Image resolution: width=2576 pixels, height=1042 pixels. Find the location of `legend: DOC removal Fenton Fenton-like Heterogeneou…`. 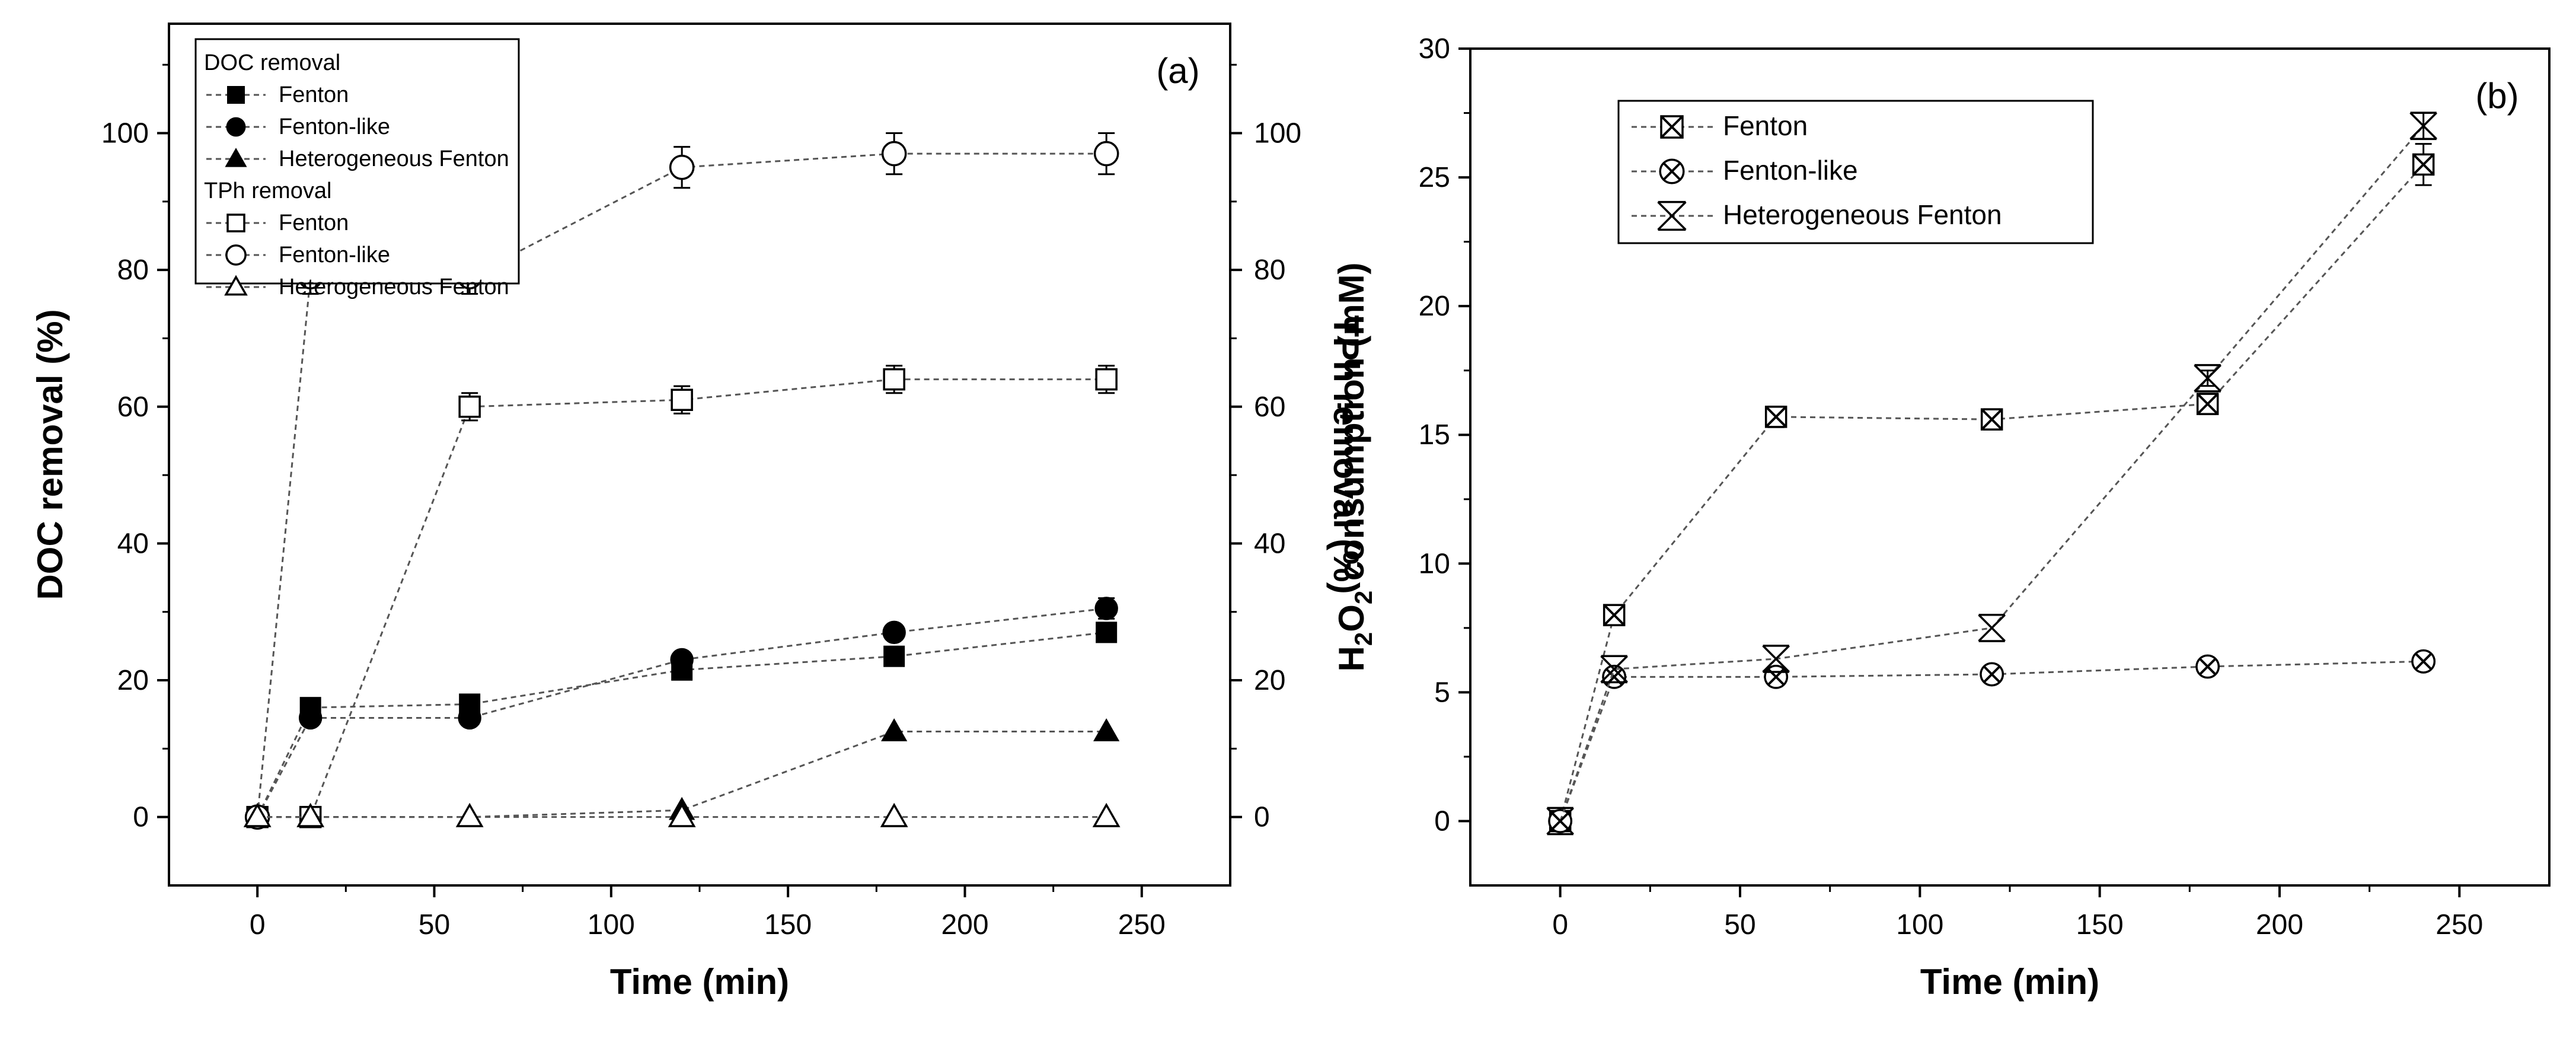

legend: DOC removal Fenton Fenton-like Heterogeneou… is located at coordinates (357, 168).